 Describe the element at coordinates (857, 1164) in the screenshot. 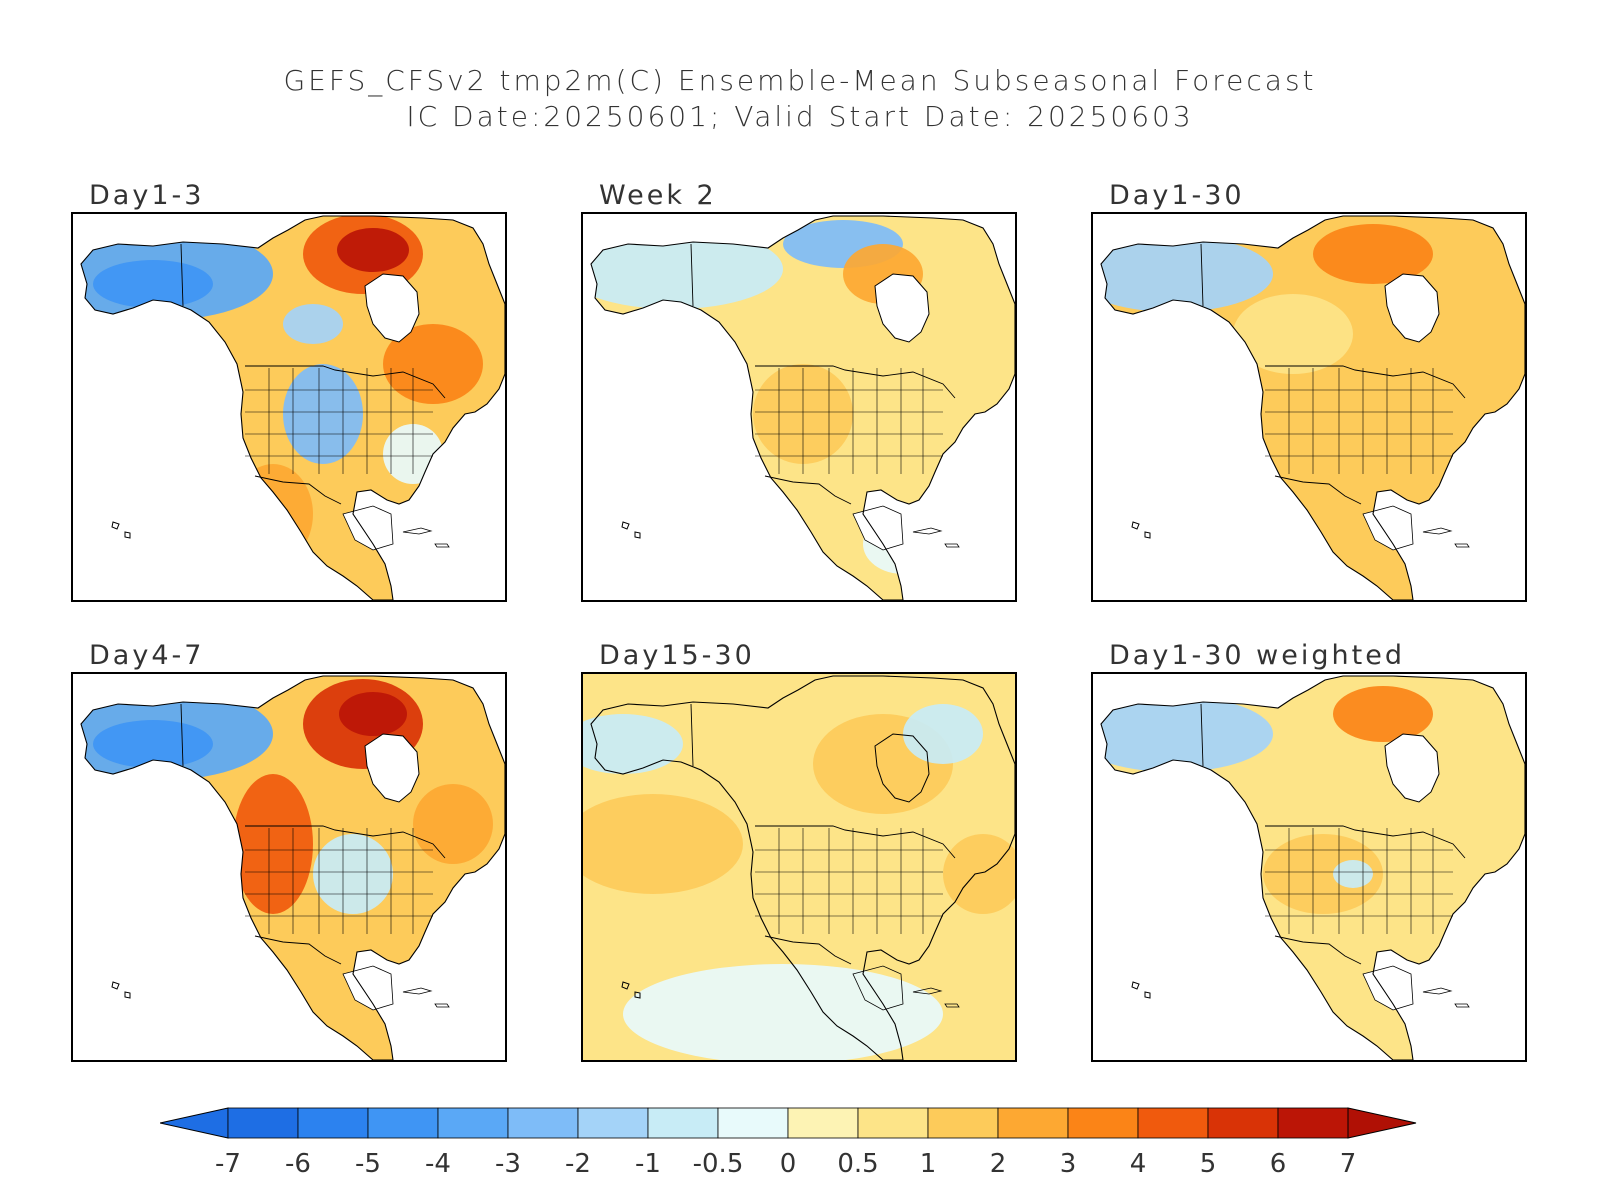

I see `colorbar-tick-label: 0.5` at that location.